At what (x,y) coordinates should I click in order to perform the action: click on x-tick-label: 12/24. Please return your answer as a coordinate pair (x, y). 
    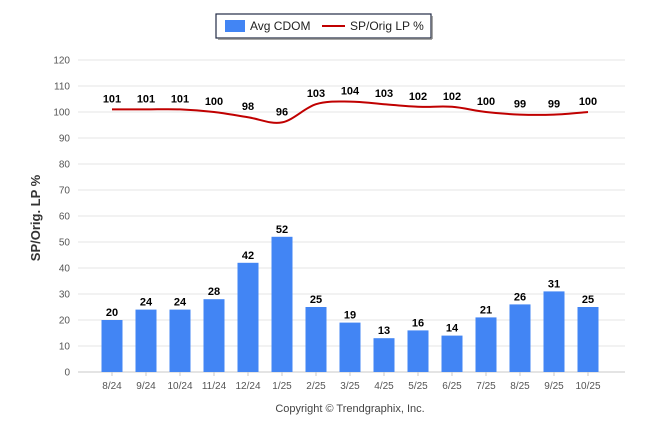
    Looking at the image, I should click on (247, 386).